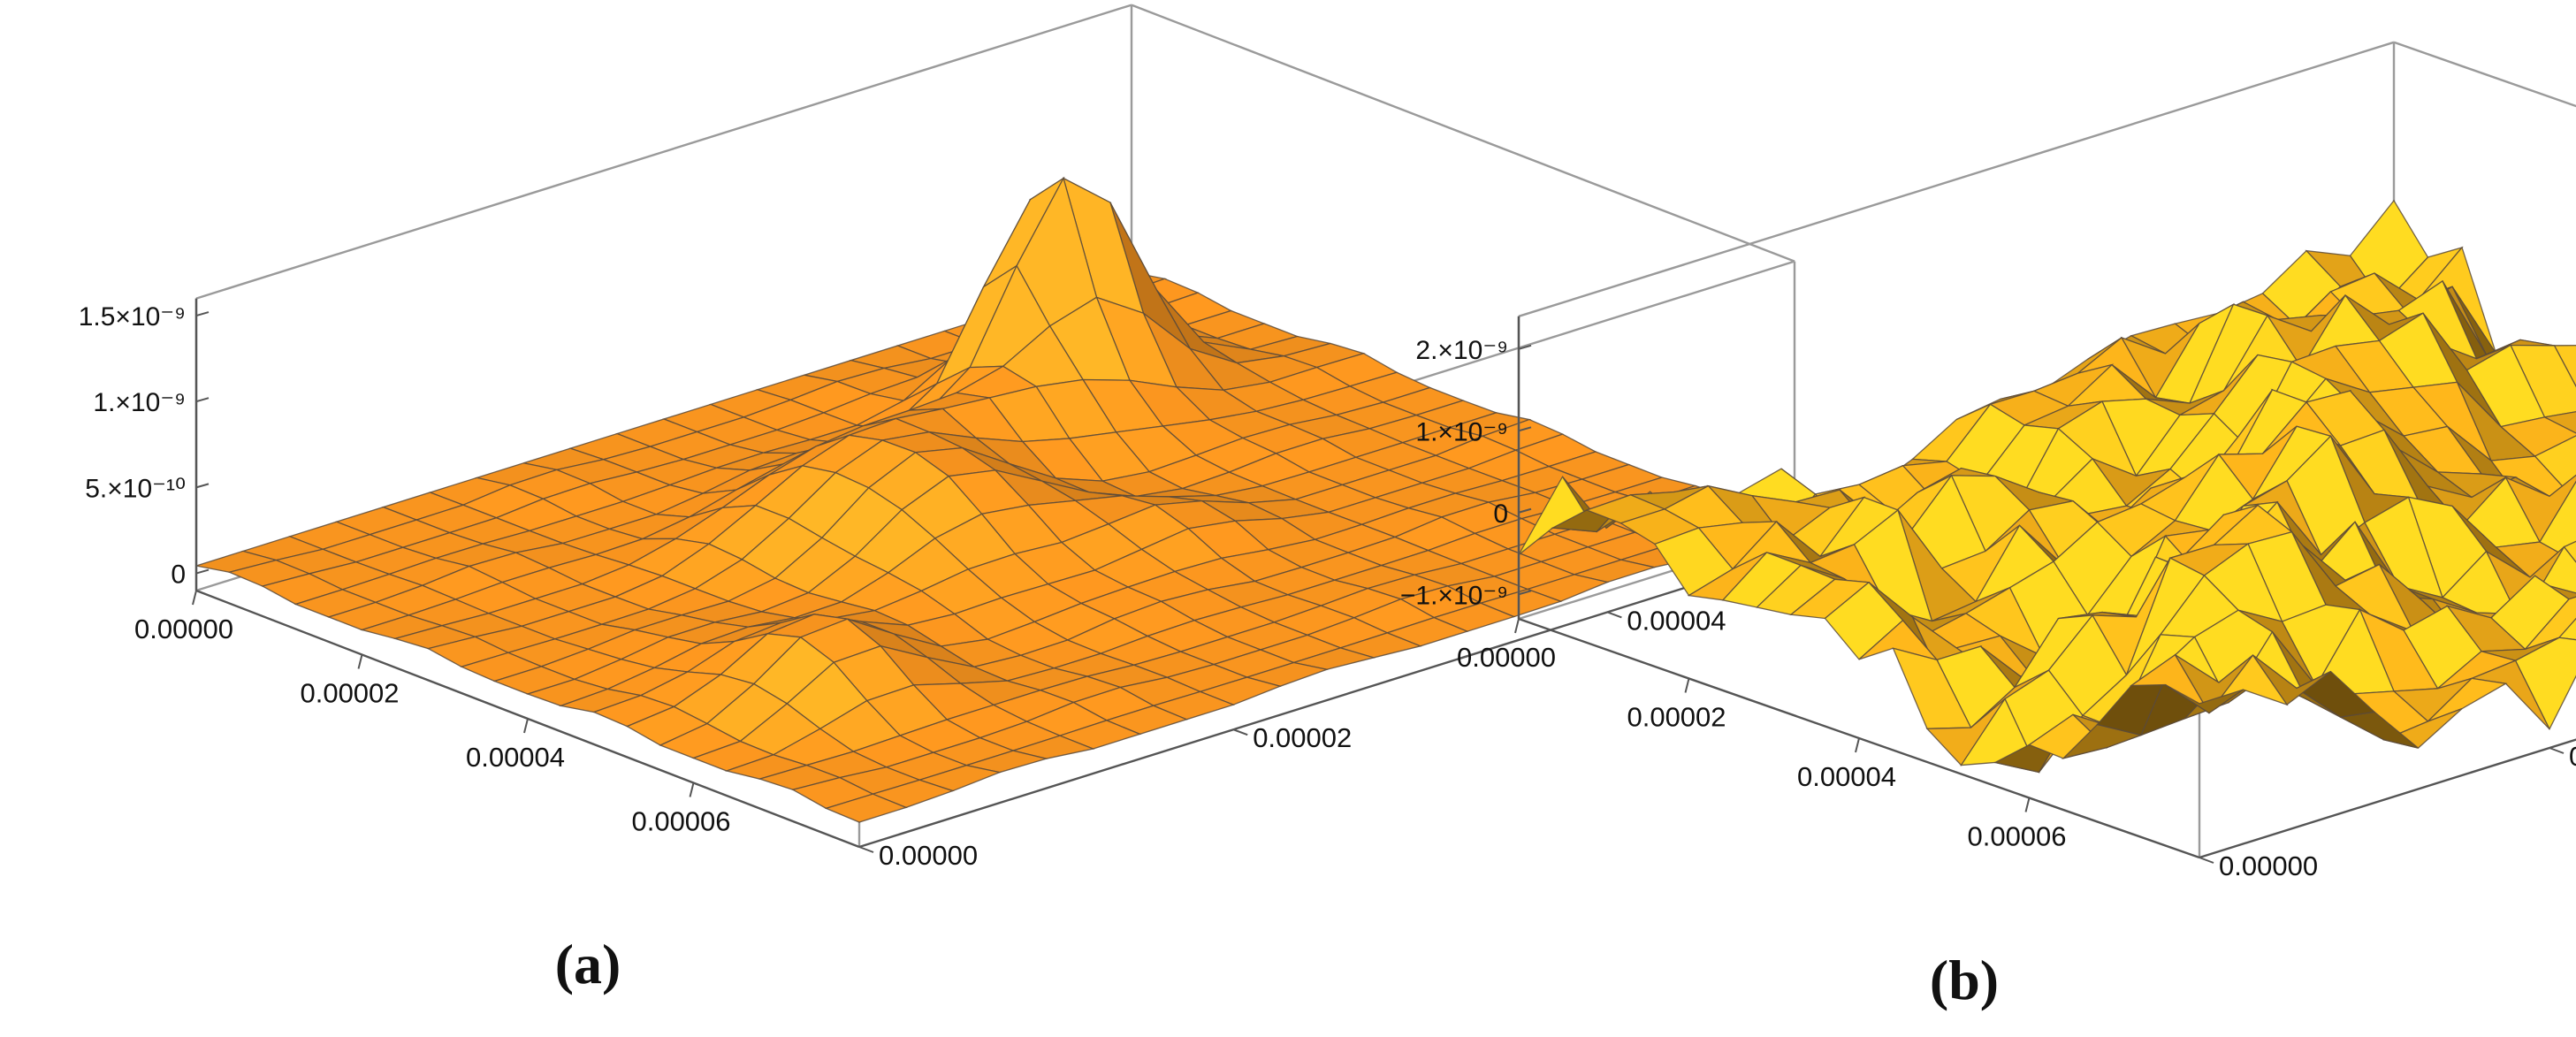  What do you see at coordinates (132, 317) in the screenshot?
I see `z-tick-label: 1.5×10⁻⁹` at bounding box center [132, 317].